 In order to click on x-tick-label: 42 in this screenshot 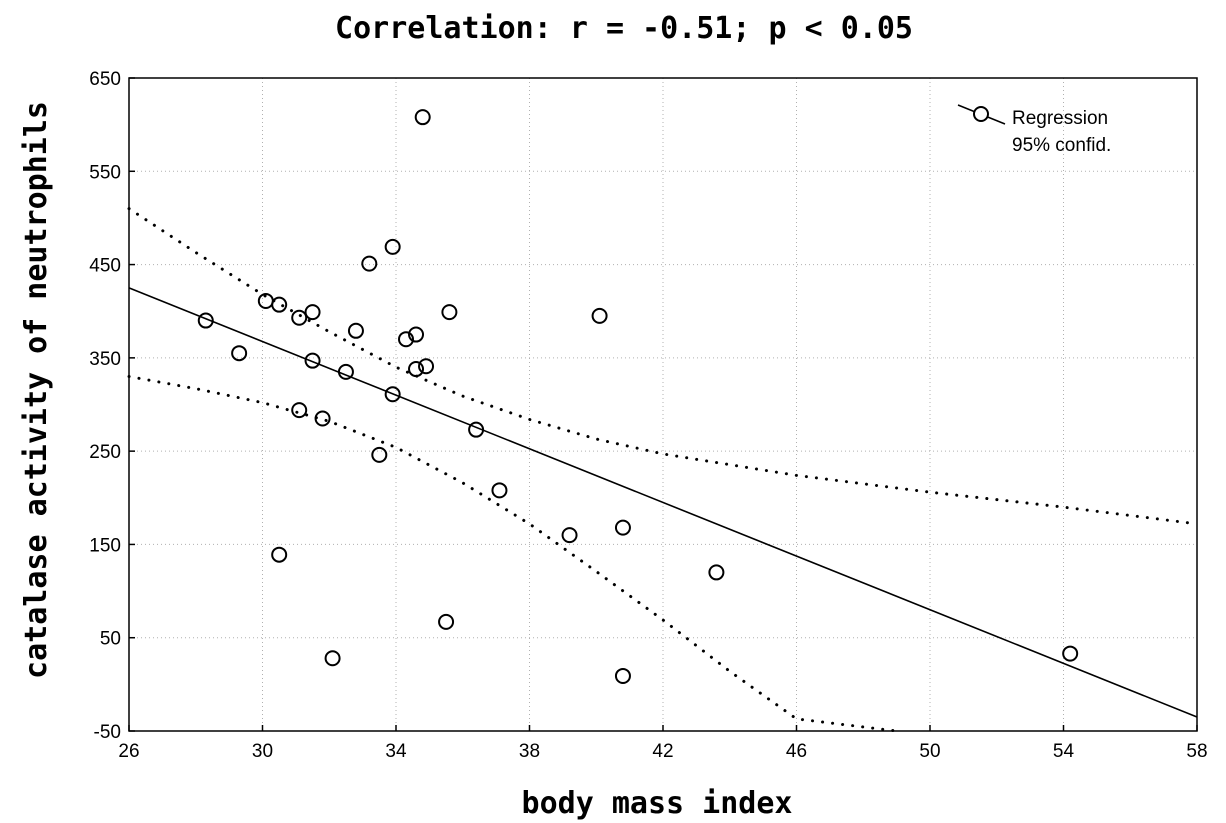, I will do `click(662, 751)`.